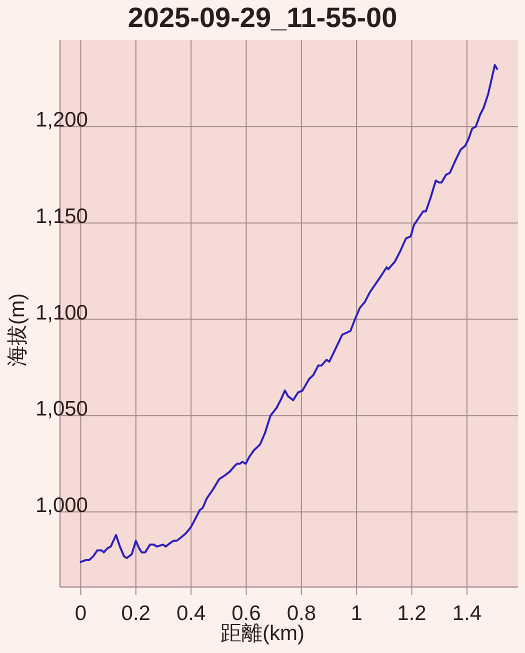  Describe the element at coordinates (467, 613) in the screenshot. I see `x-tick-label: 1.4` at that location.